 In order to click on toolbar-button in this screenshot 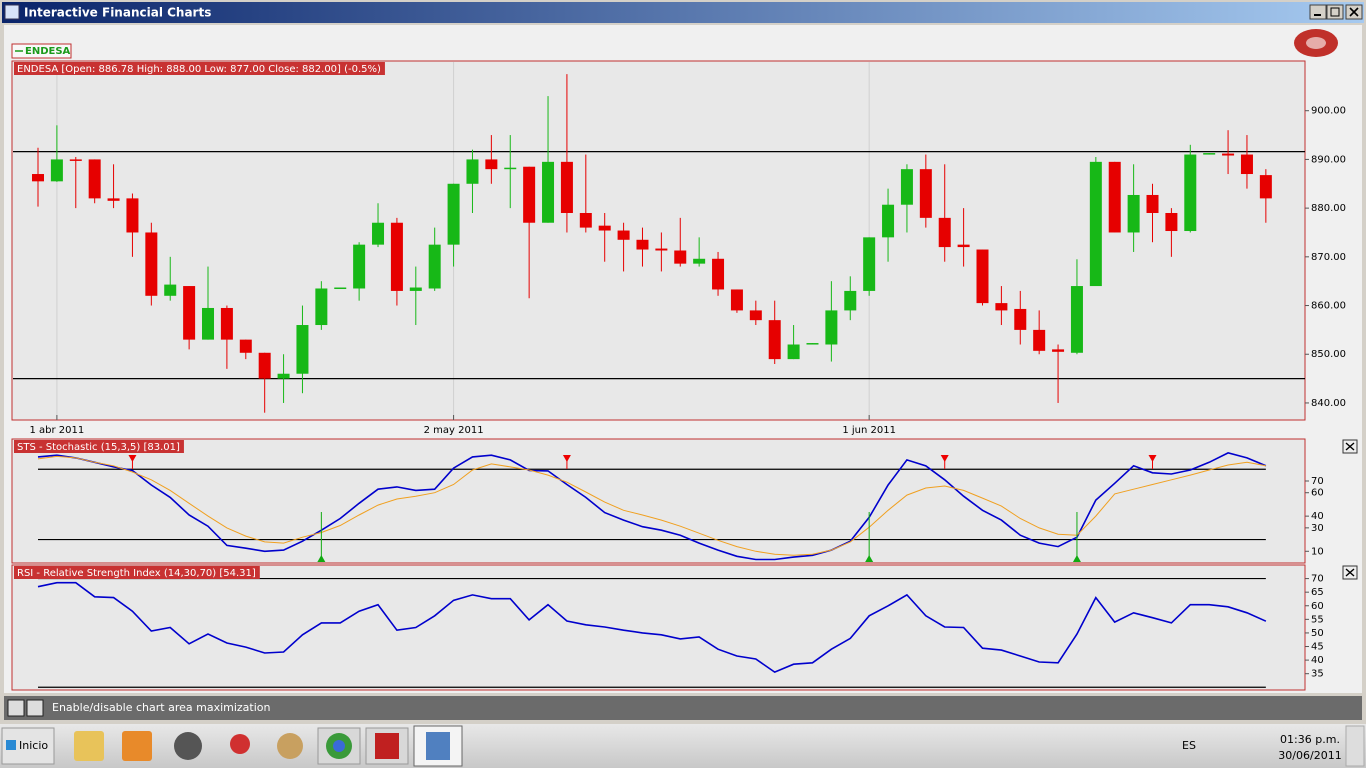, I will do `click(35, 708)`.